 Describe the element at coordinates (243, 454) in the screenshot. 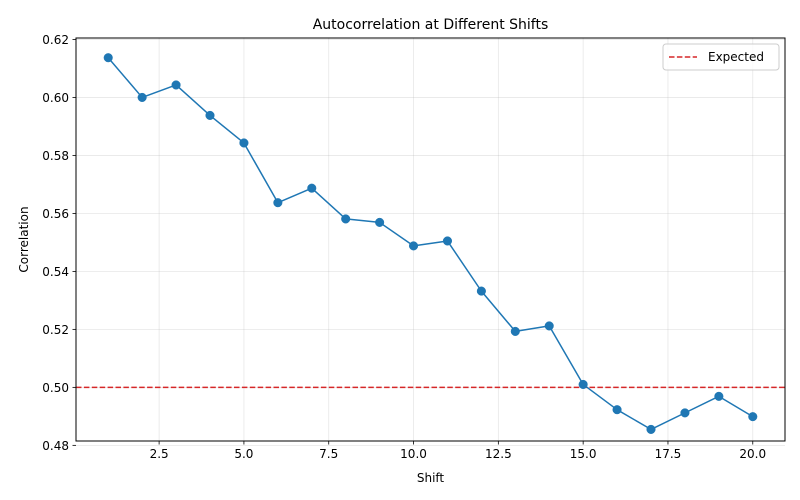

I see `x-tick-label: 5.0` at that location.